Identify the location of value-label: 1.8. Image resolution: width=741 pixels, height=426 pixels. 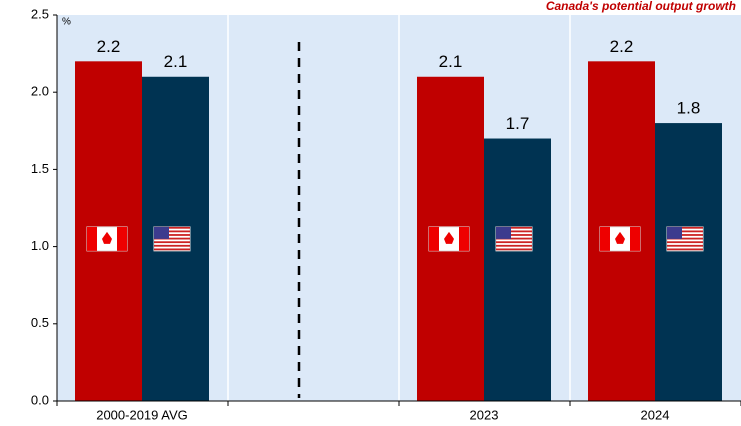
(689, 108).